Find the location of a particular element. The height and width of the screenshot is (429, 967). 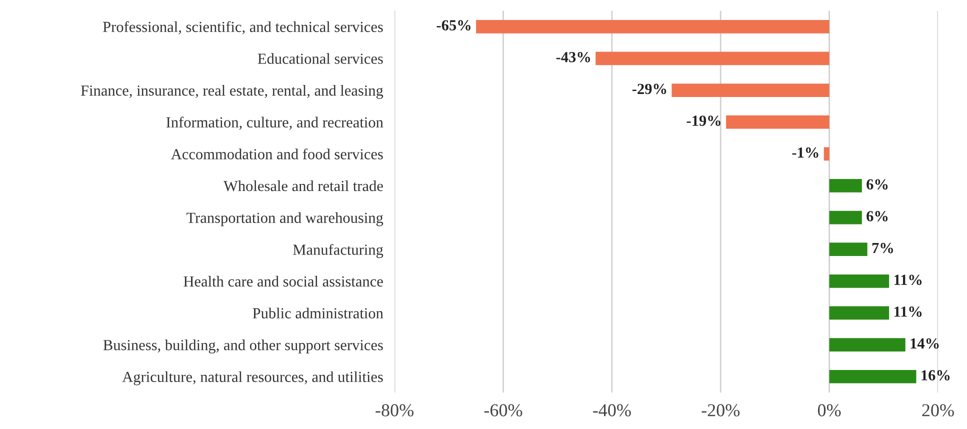

x-tick-label: 20% is located at coordinates (938, 410).